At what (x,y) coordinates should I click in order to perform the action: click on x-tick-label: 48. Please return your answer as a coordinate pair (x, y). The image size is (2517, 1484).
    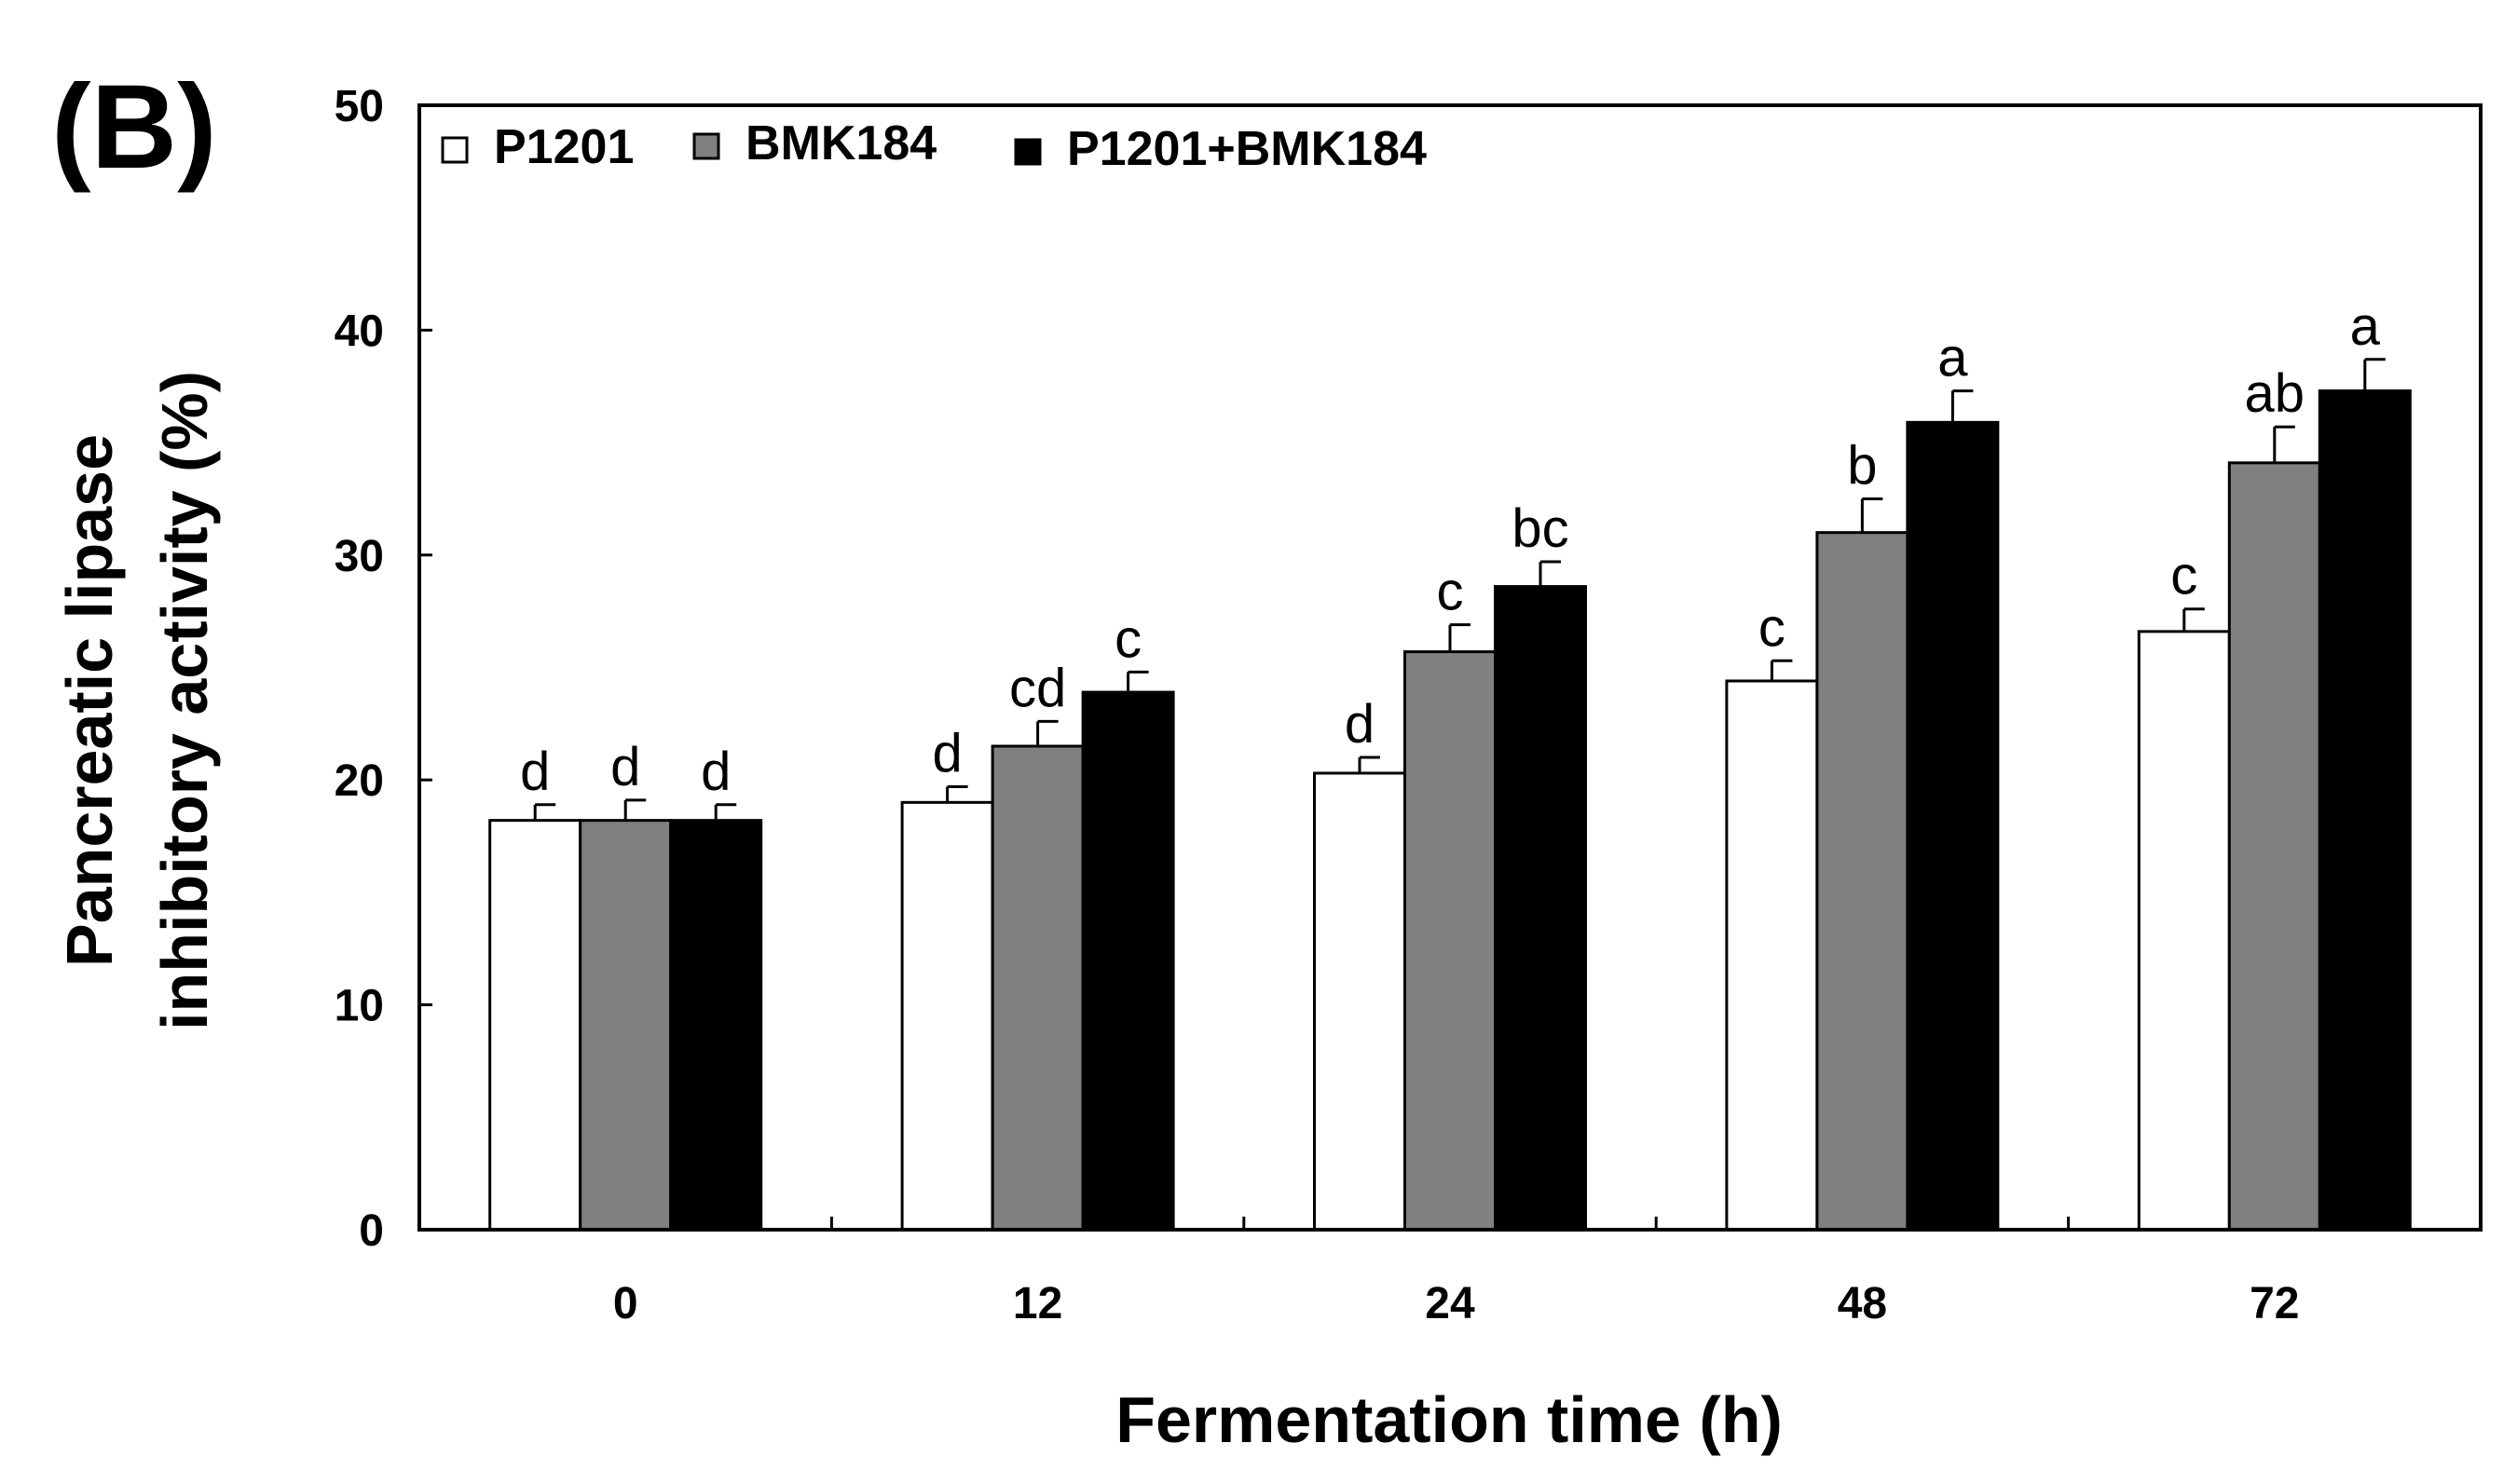
    Looking at the image, I should click on (1863, 1304).